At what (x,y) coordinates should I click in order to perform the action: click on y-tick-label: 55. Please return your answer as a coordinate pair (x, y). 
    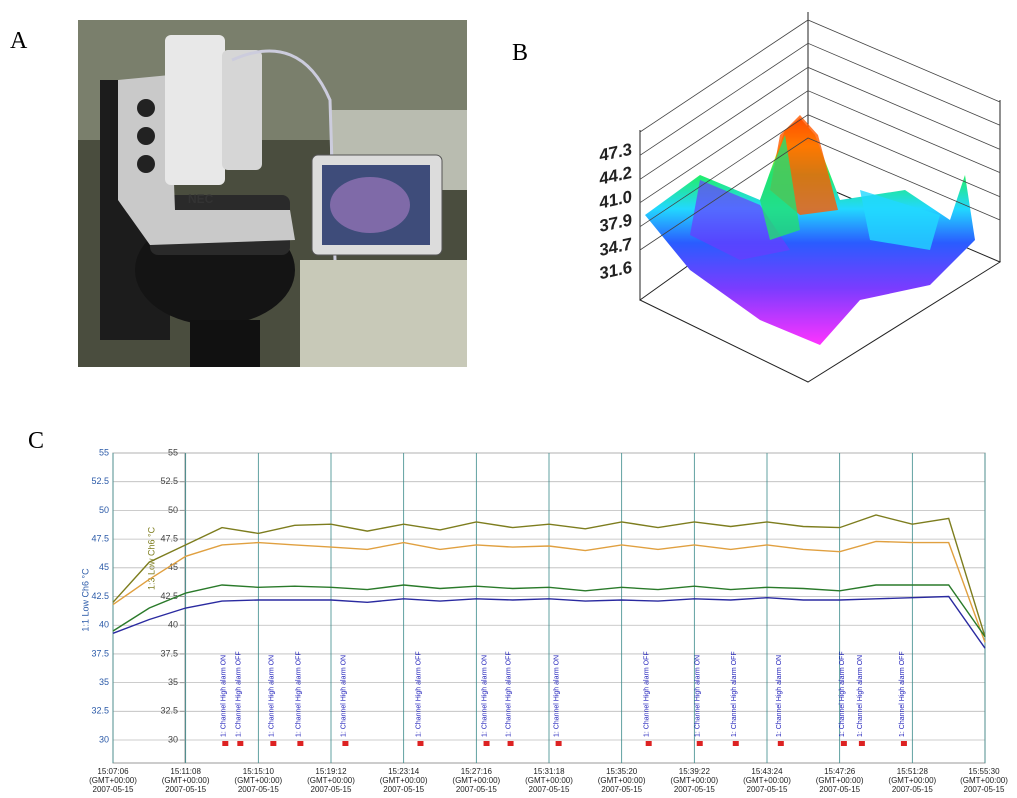
    Looking at the image, I should click on (104, 452).